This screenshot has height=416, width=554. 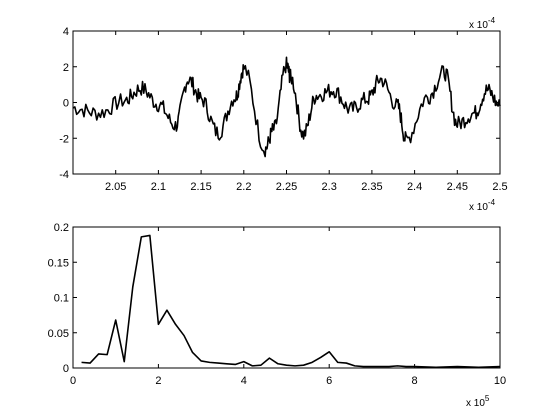 I want to click on top-x-tick-label: 2.05, so click(x=115, y=187).